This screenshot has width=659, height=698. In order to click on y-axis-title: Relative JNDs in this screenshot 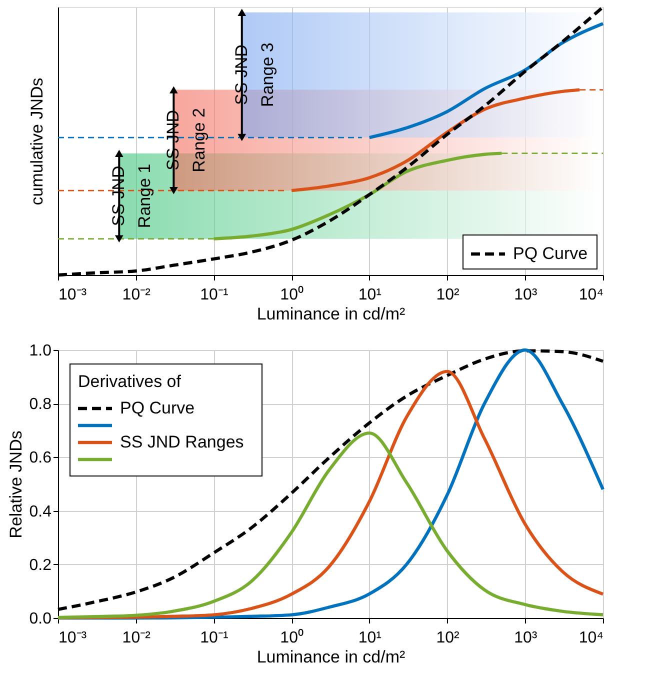, I will do `click(16, 484)`.